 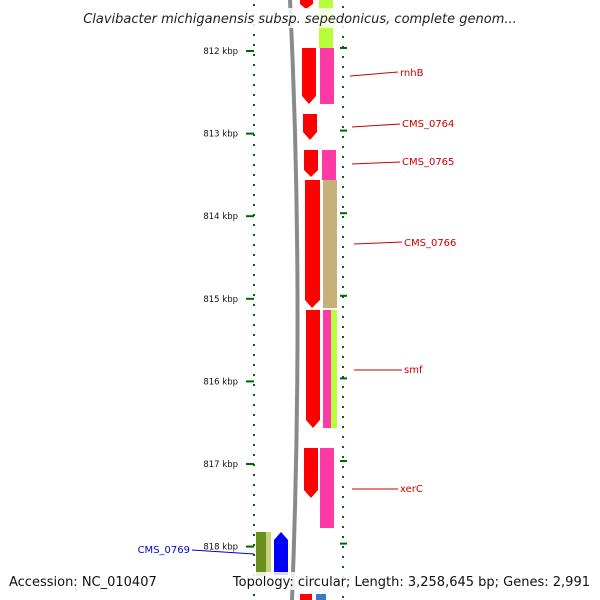 What do you see at coordinates (281, 553) in the screenshot?
I see `cds-feature-forward` at bounding box center [281, 553].